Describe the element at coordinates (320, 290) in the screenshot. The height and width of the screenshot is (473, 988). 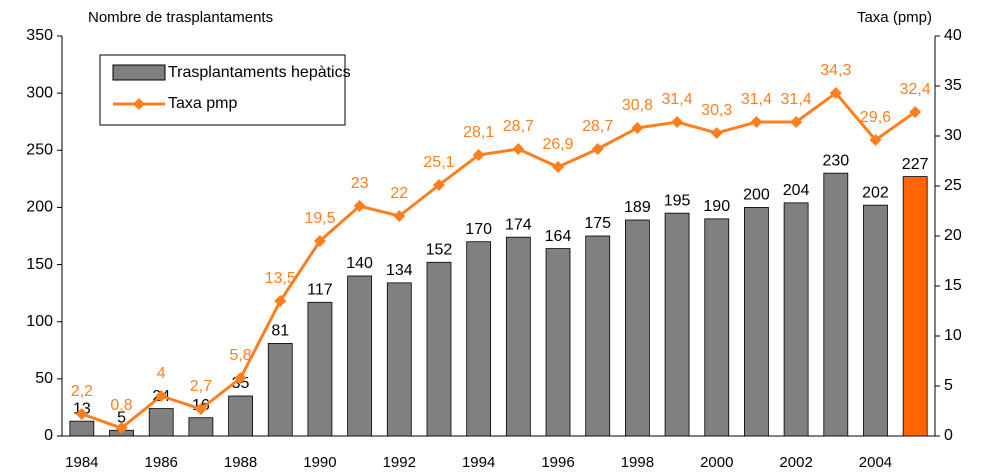
I see `bar-value-label: 117` at that location.